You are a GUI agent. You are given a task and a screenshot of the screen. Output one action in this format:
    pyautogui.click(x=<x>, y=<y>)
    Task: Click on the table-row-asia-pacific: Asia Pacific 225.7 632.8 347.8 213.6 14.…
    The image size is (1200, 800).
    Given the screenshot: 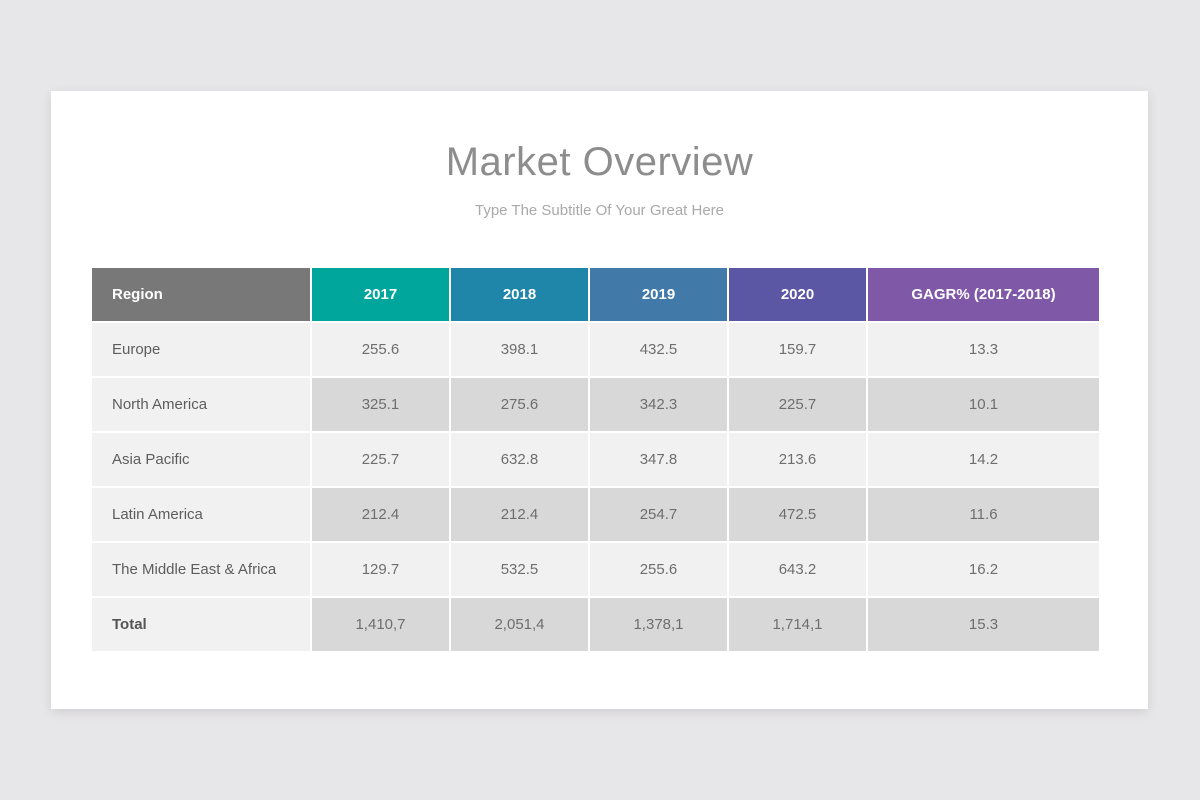 What is the action you would take?
    pyautogui.click(x=595, y=459)
    